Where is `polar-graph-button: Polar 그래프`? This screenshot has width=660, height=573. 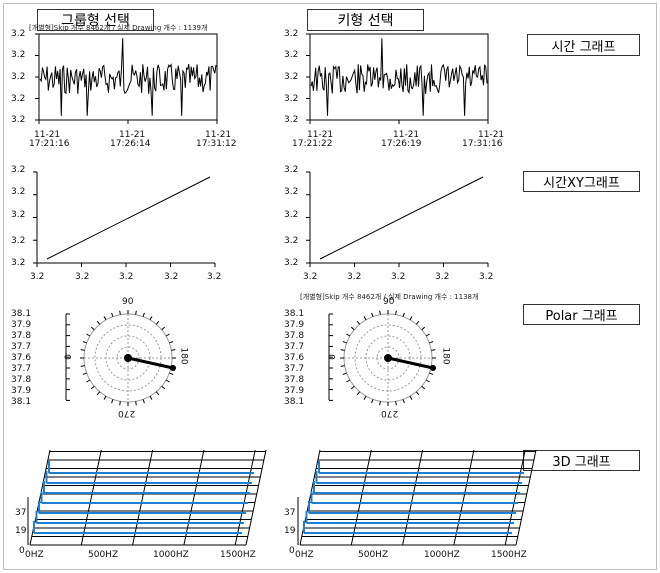
polar-graph-button: Polar 그래프 is located at coordinates (581, 314).